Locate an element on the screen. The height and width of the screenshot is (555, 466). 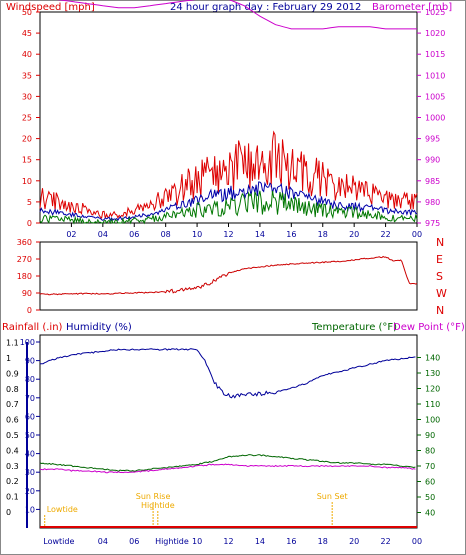
hour-tick-label: 06 is located at coordinates (134, 234).